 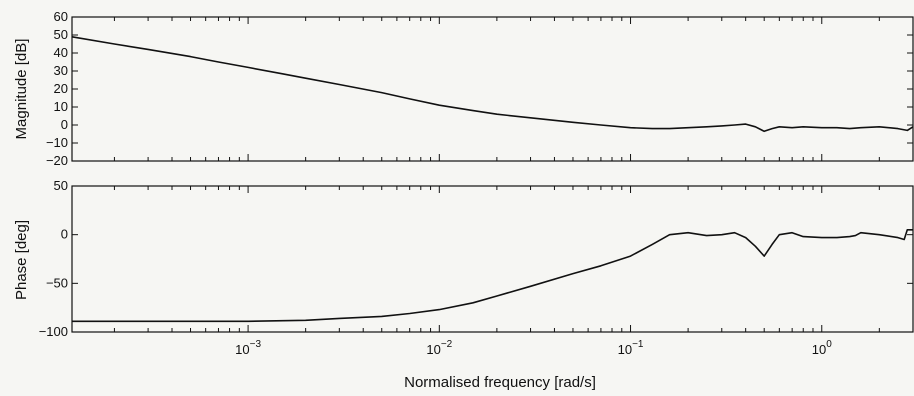 I want to click on x-tick-label: 10⁻², so click(x=439, y=348).